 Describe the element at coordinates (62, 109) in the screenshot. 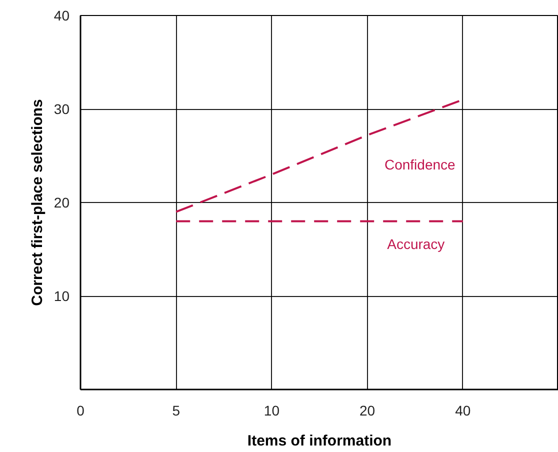

I see `y-tick-label: 30` at that location.